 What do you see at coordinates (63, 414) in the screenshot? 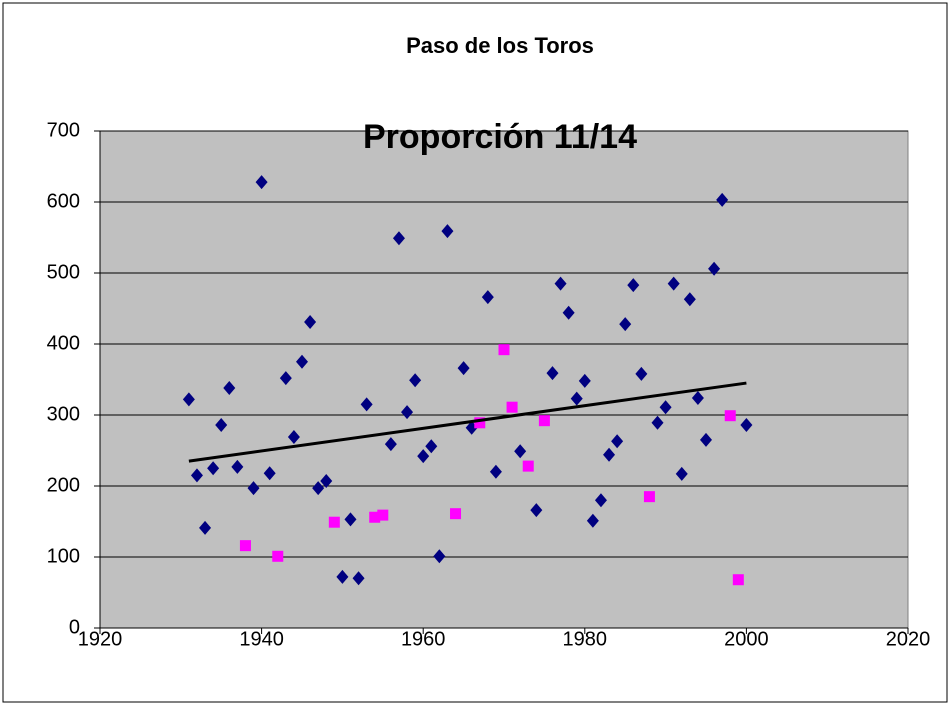
I see `y-tick-label: 300` at bounding box center [63, 414].